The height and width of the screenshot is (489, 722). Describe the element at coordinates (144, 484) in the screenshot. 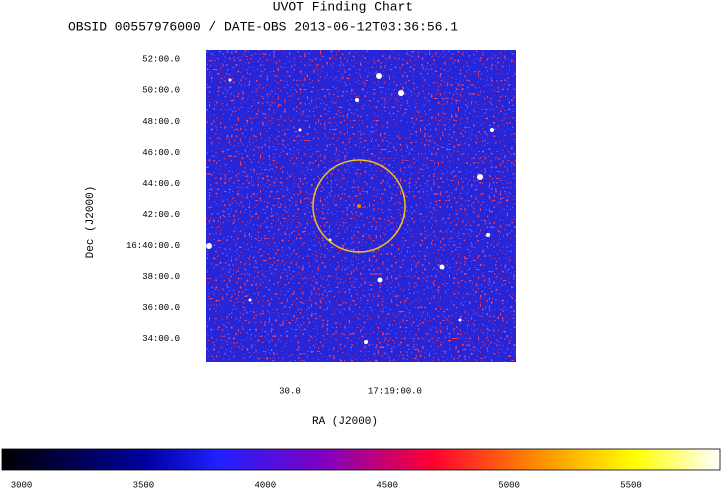

I see `colorbar-tick-label: 3500` at that location.